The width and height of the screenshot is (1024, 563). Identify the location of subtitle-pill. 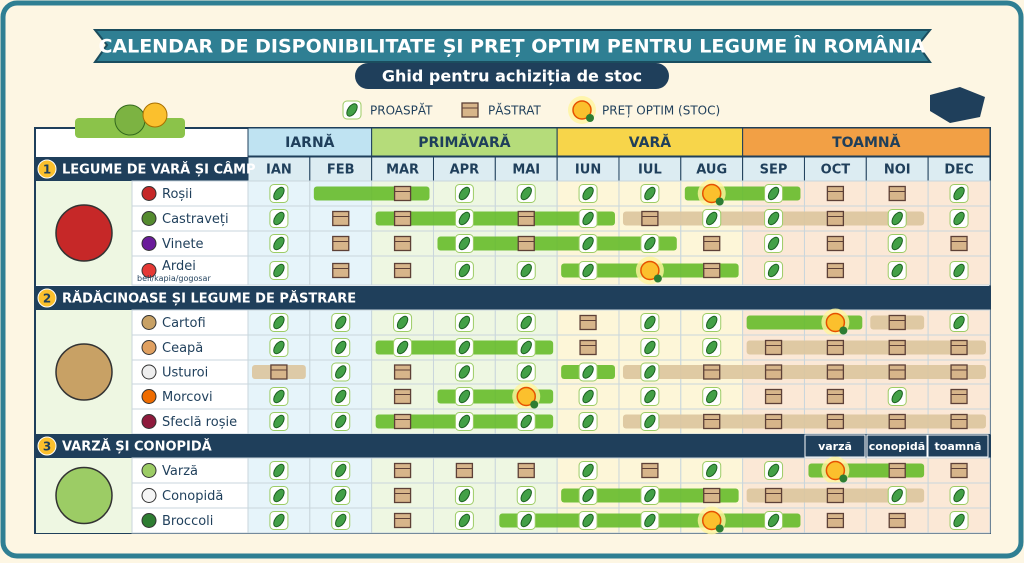
(512, 76).